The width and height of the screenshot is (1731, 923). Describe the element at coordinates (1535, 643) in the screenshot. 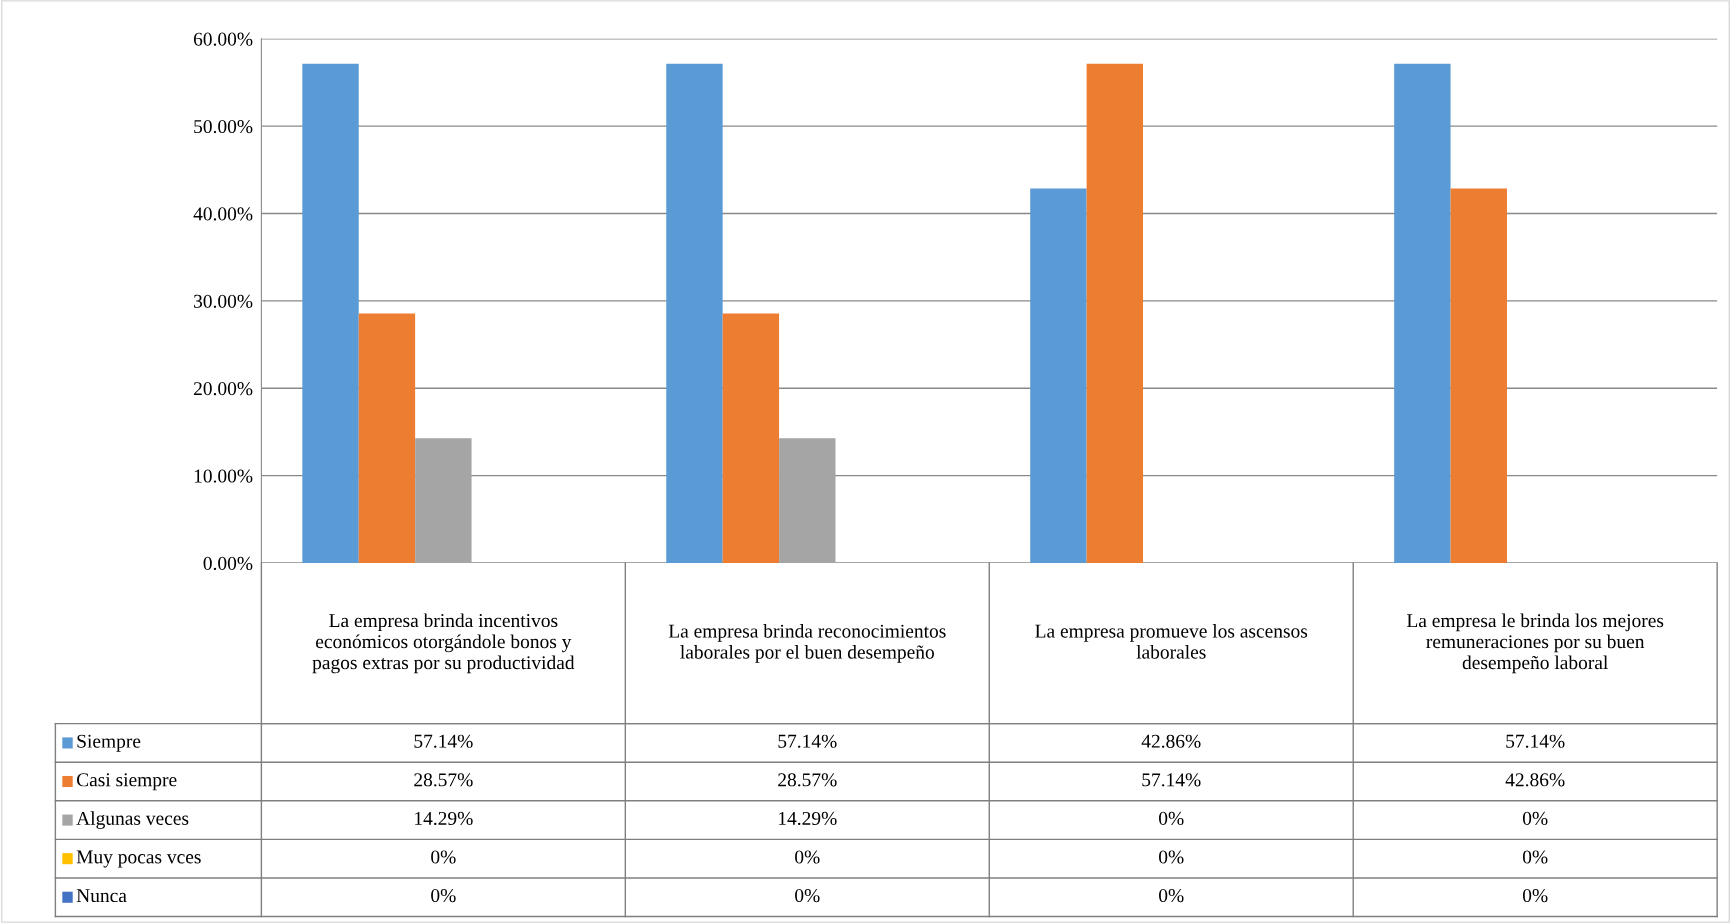

I see `x-tick-label: La empresa le brinda los mejores remuneraciones por su buen desempeño laboral` at that location.